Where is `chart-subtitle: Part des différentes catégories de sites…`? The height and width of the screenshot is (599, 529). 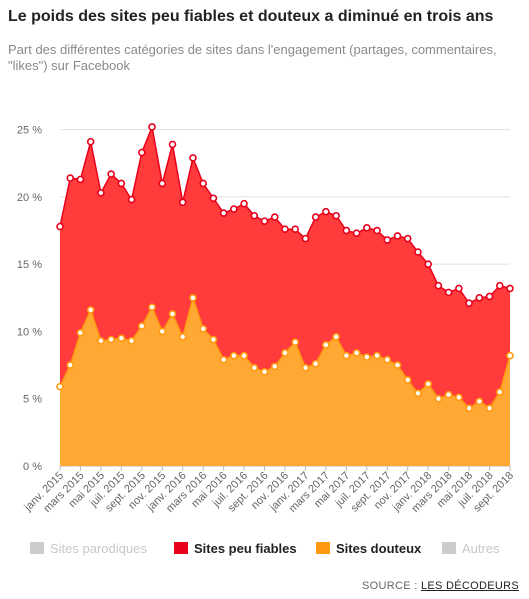
chart-subtitle: Part des différentes catégories de sites… is located at coordinates (252, 57).